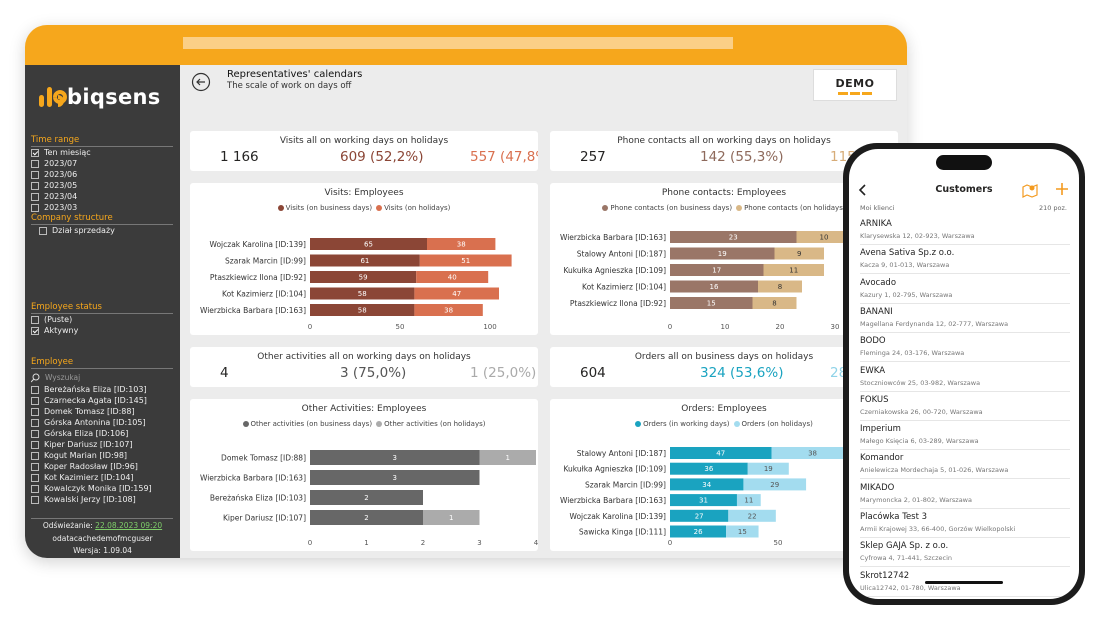  I want to click on customer-row: ARNIKA Klarysewska 12, 02-923, Warszawa, so click(965, 230).